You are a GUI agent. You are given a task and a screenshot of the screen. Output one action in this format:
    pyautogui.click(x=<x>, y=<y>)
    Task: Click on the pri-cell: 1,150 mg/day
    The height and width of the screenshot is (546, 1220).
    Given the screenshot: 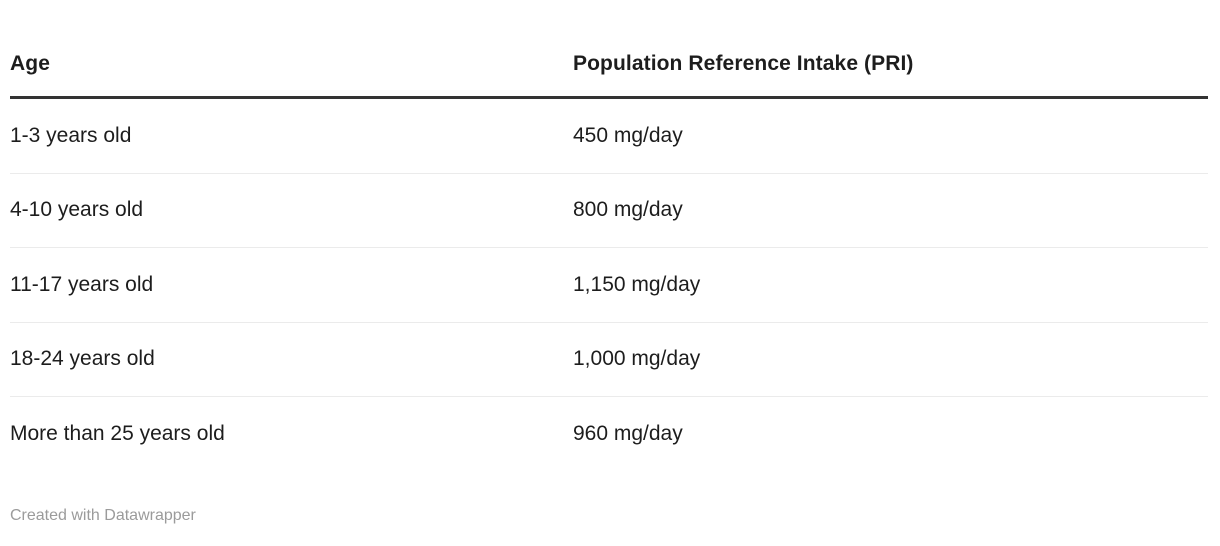 What is the action you would take?
    pyautogui.click(x=637, y=284)
    